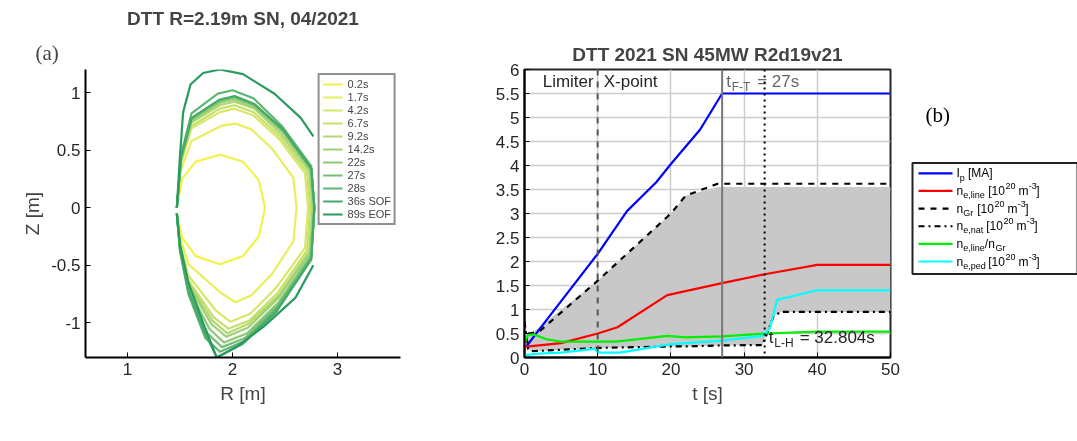 The height and width of the screenshot is (441, 1077). I want to click on x-tick-label: 2, so click(232, 369).